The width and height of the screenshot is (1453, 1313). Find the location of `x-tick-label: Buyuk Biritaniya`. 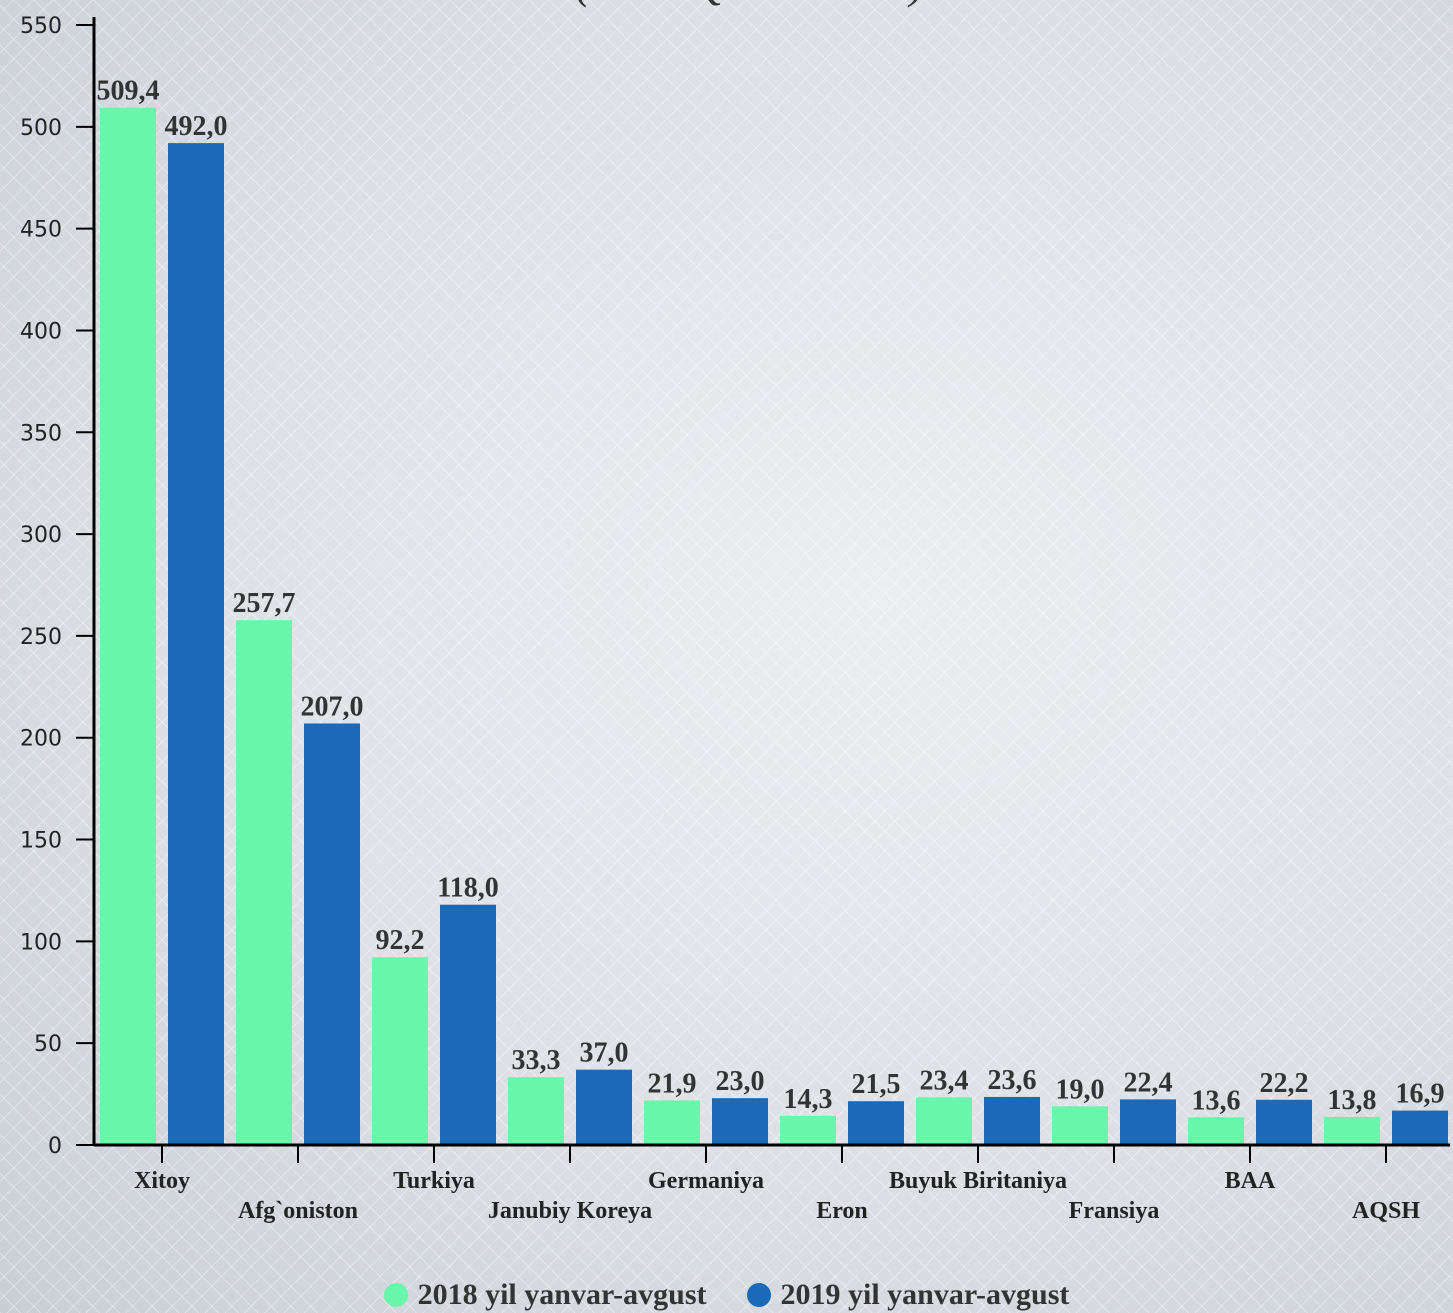

x-tick-label: Buyuk Biritaniya is located at coordinates (978, 1181).